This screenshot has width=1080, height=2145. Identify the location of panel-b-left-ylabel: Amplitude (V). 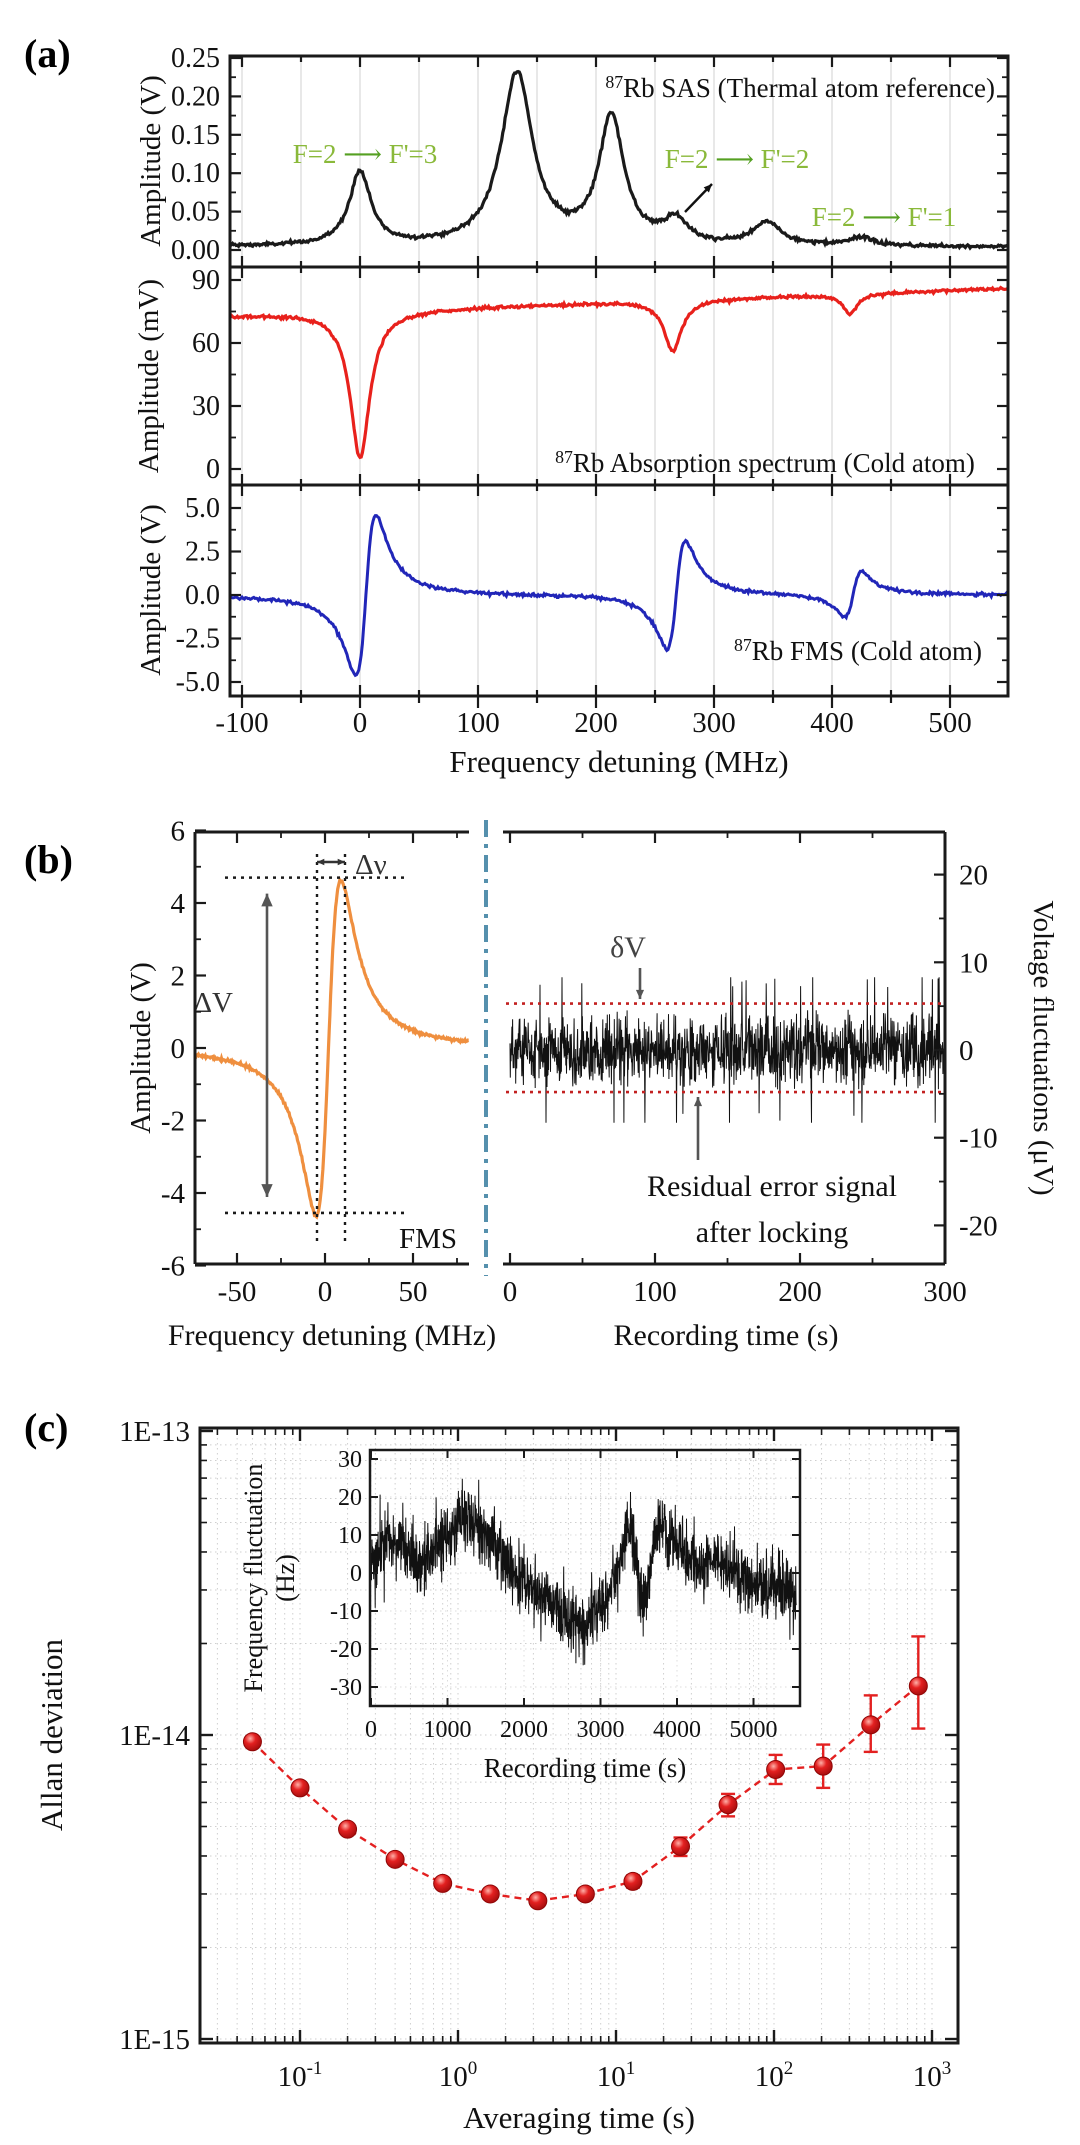
(141, 1048).